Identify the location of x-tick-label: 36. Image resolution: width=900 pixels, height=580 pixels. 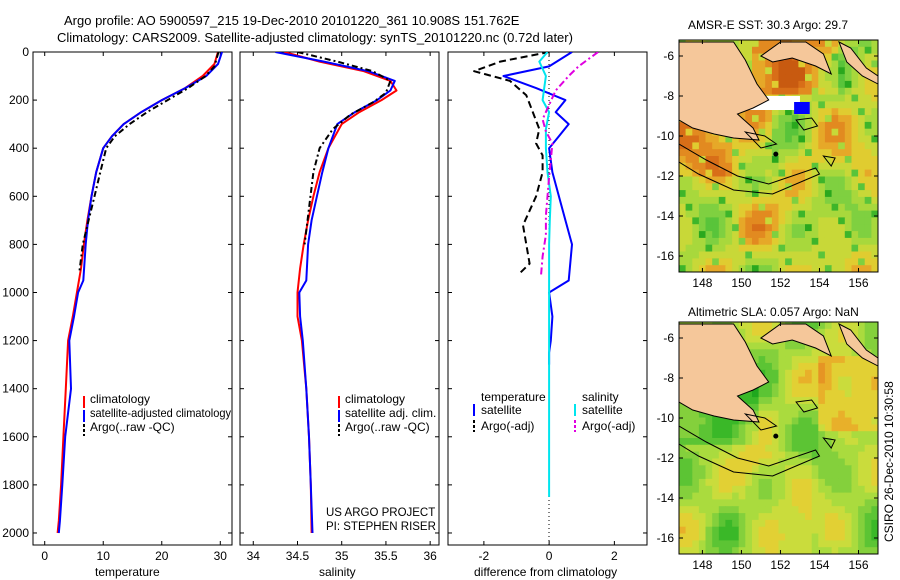
(430, 556).